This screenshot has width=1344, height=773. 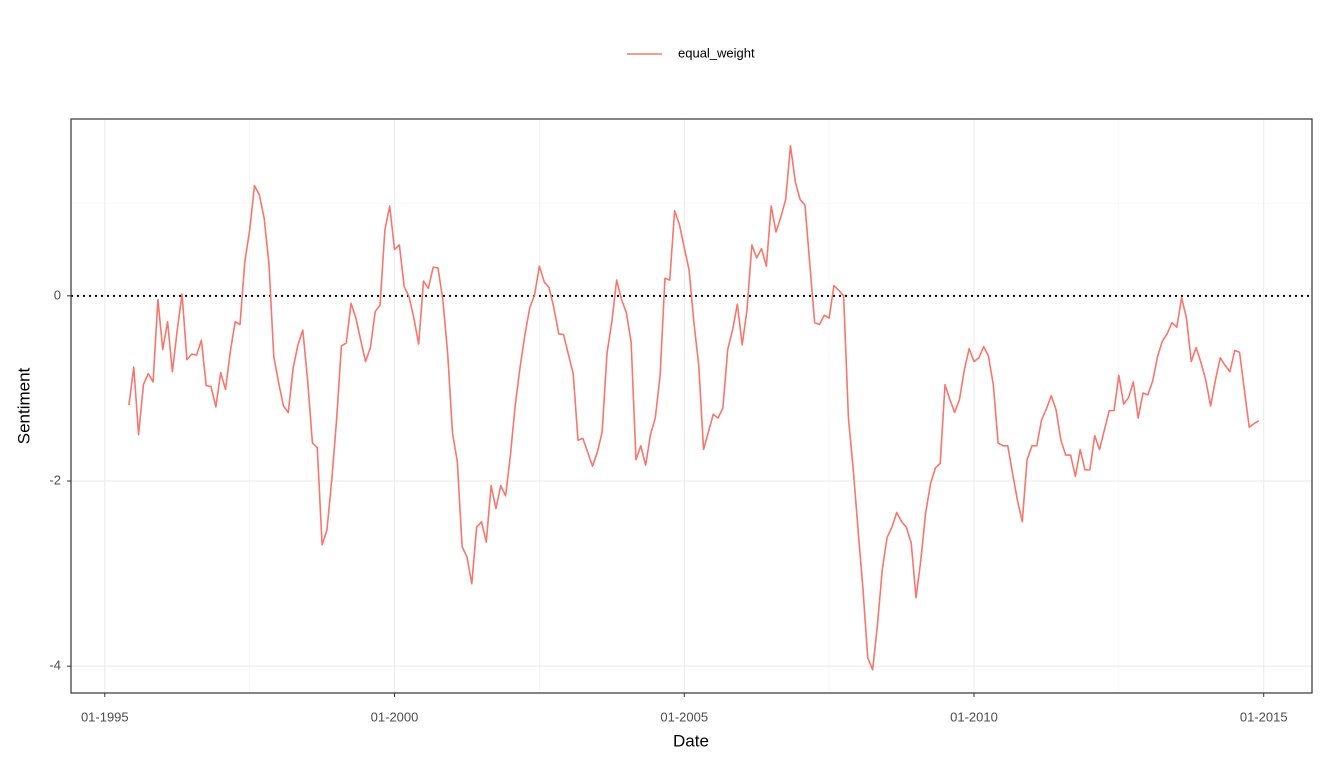 I want to click on legend-label: equal_weight, so click(x=716, y=52).